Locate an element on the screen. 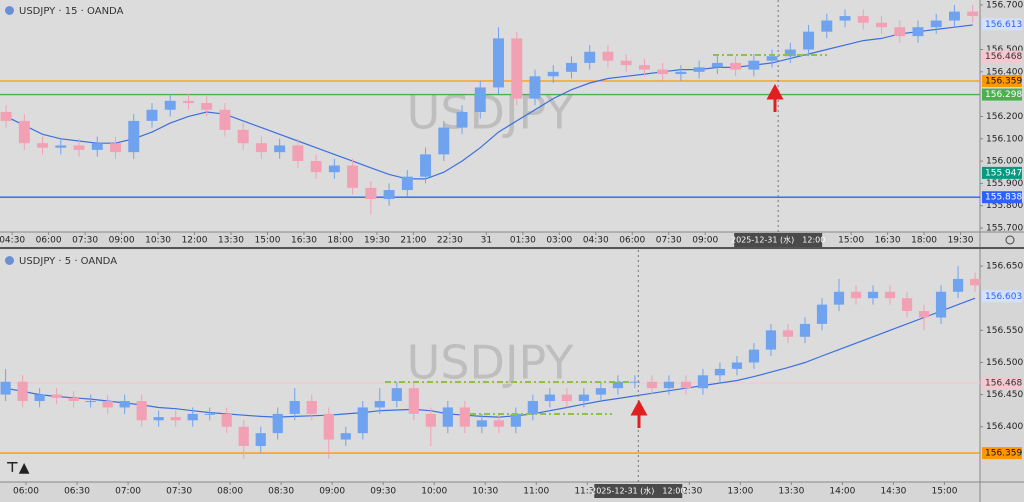  chart-title: USDJPY · 5 · OANDA is located at coordinates (68, 261).